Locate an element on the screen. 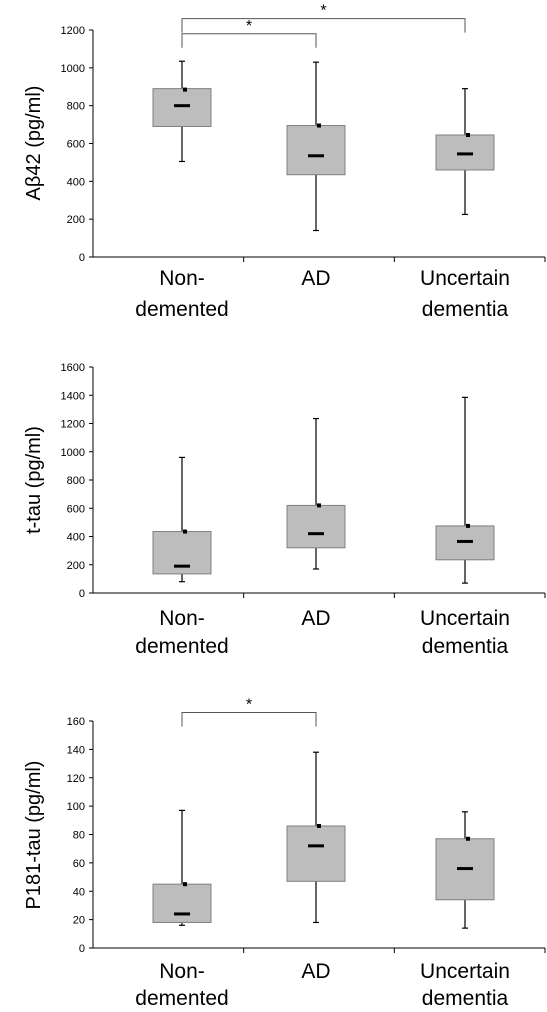 This screenshot has height=1012, width=547. y-tick-label: 1400 is located at coordinates (73, 396).